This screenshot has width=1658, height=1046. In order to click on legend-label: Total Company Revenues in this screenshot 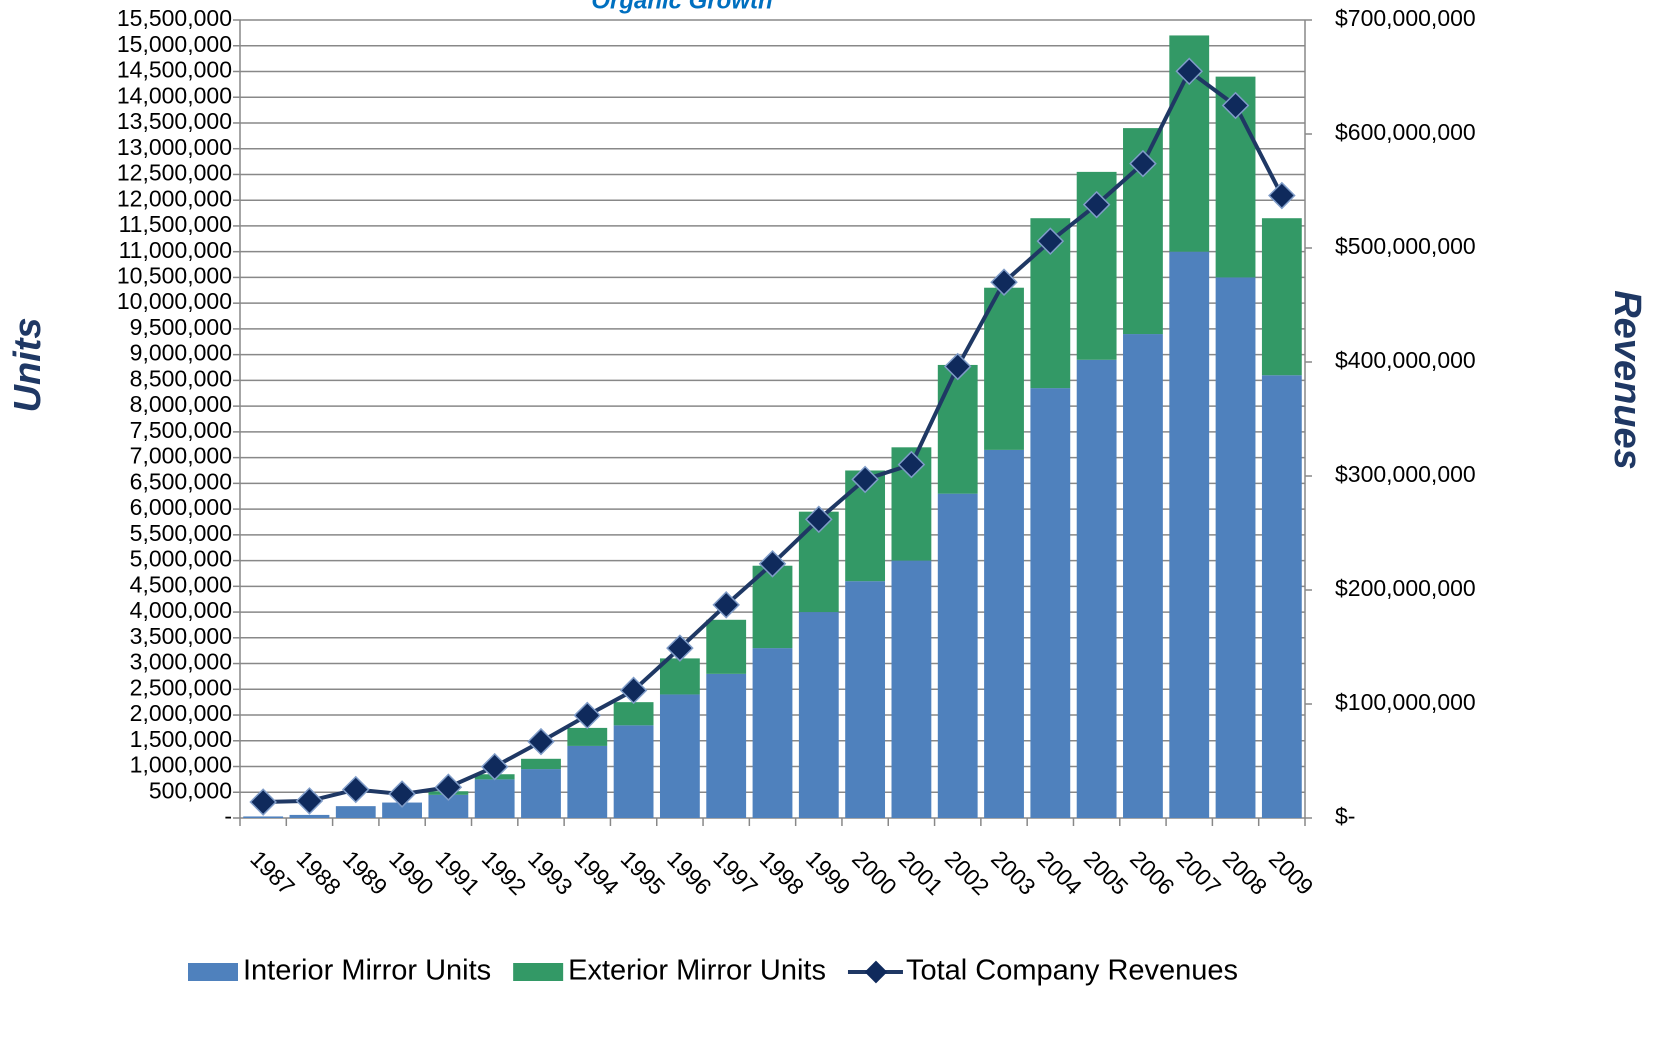, I will do `click(1072, 971)`.